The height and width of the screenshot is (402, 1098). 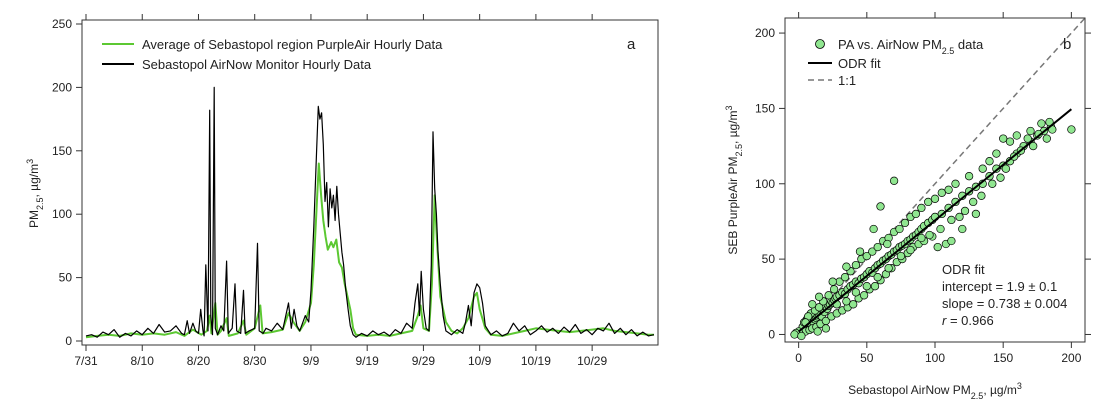 I want to click on panel-b-ytick-label-0: 0, so click(x=771, y=334).